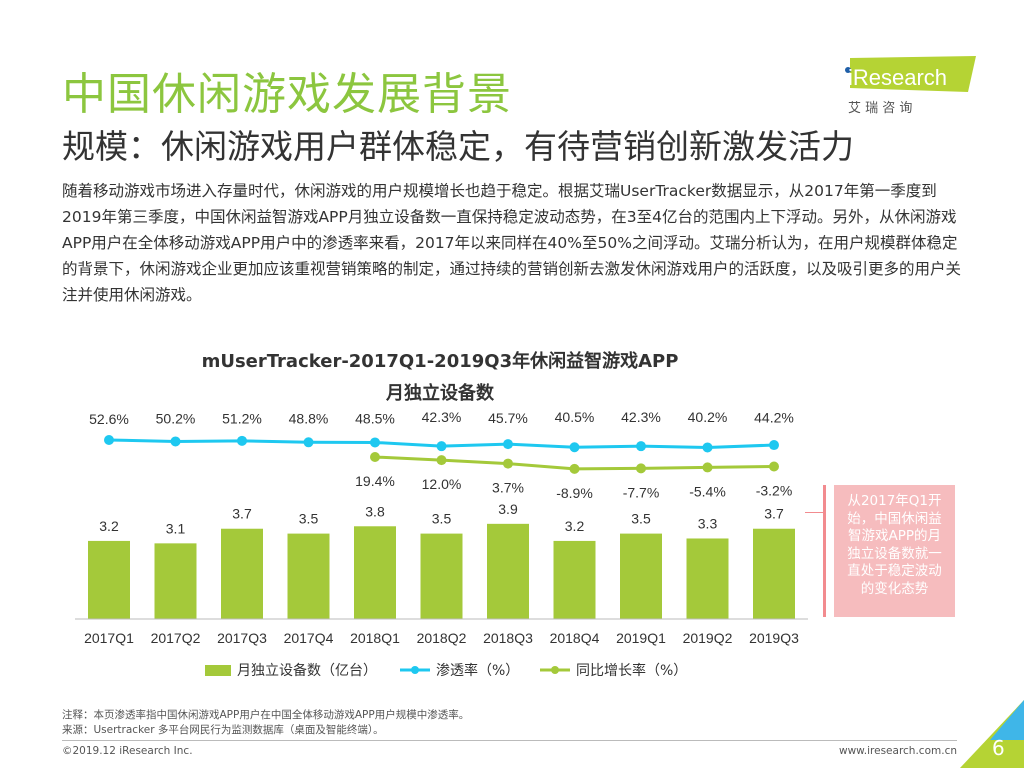 Image resolution: width=1024 pixels, height=768 pixels. What do you see at coordinates (291, 670) in the screenshot?
I see `legend-bar: 月独立设备数（亿台）` at bounding box center [291, 670].